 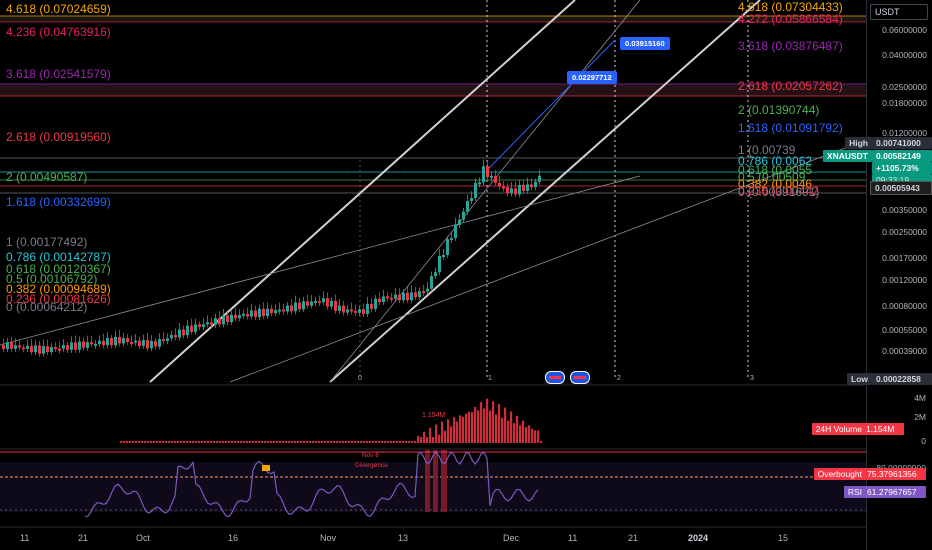 What do you see at coordinates (899, 12) in the screenshot?
I see `currency-selector: USDT` at bounding box center [899, 12].